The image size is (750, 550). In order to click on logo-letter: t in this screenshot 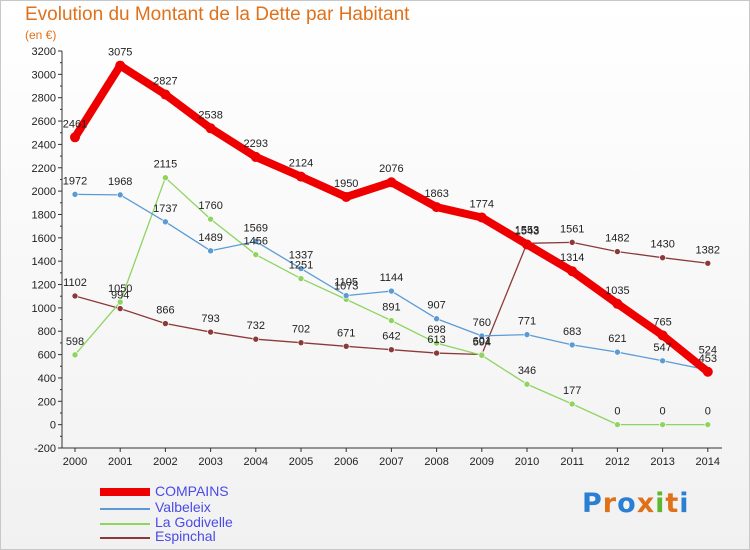, I will do `click(672, 503)`.